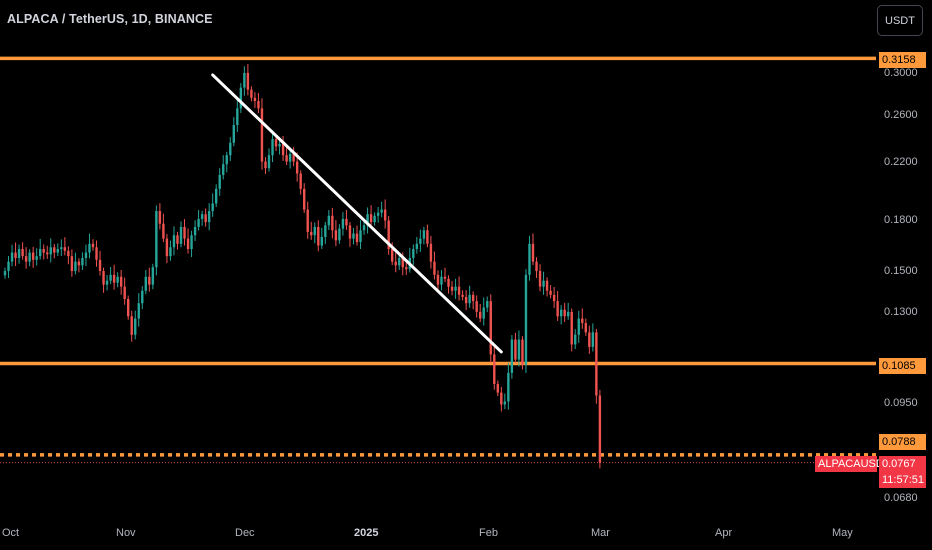  Describe the element at coordinates (11, 533) in the screenshot. I see `x-tick-label: Oct` at that location.